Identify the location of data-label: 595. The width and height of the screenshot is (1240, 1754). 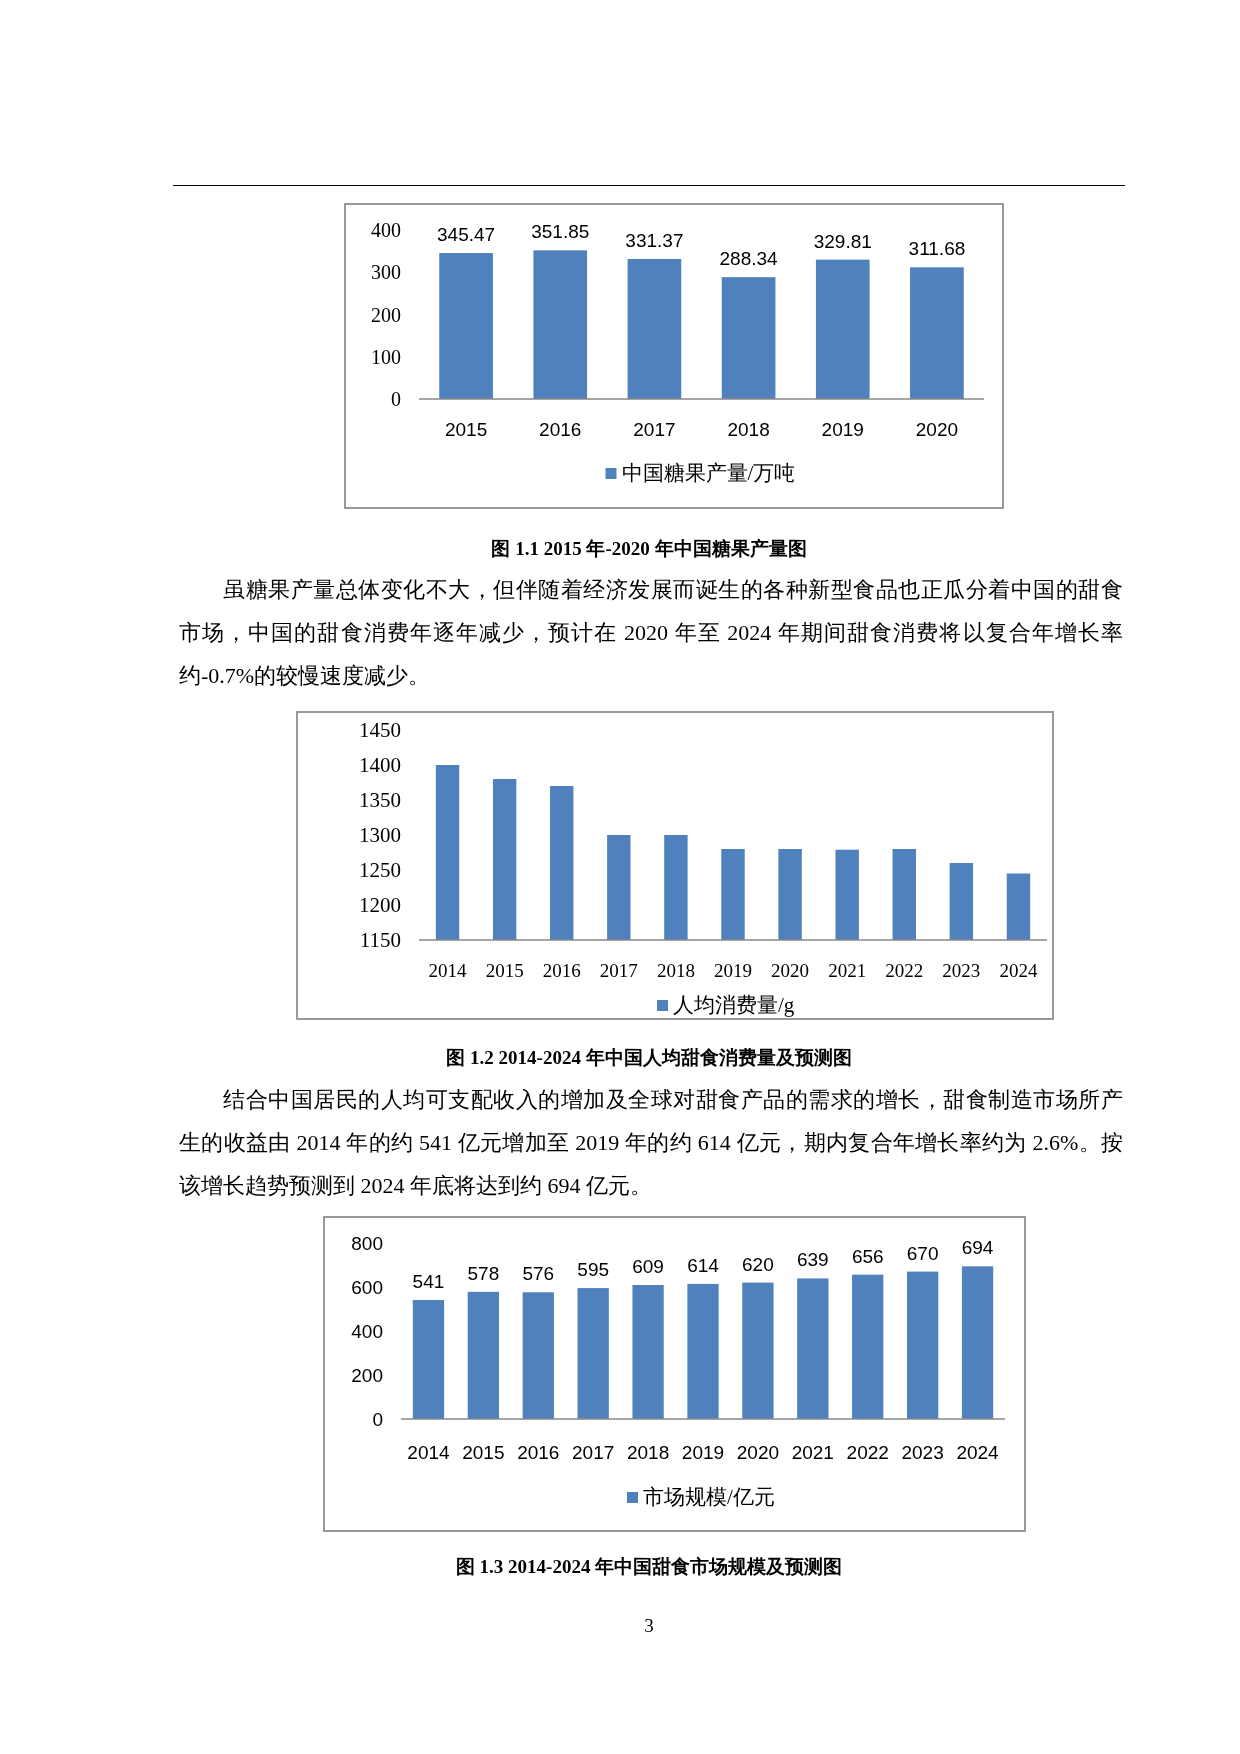
(593, 1270).